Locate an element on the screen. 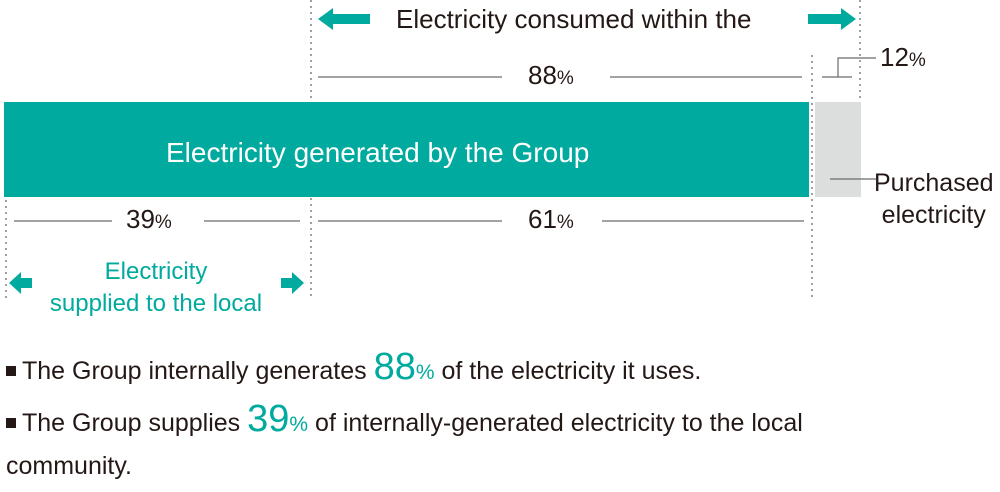 The height and width of the screenshot is (492, 1000). consumed-share: 88% is located at coordinates (551, 75).